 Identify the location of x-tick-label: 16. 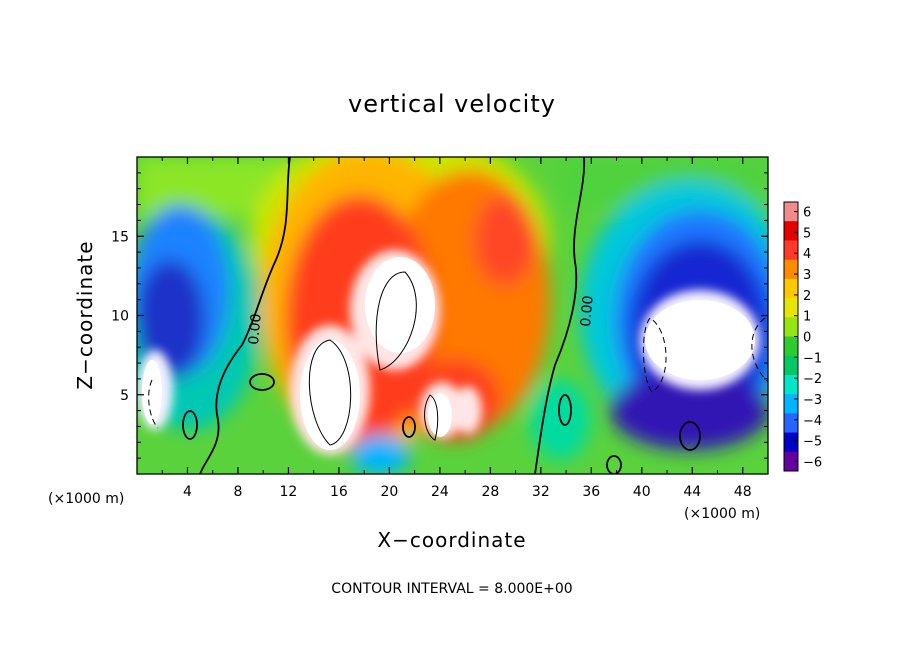
(339, 492).